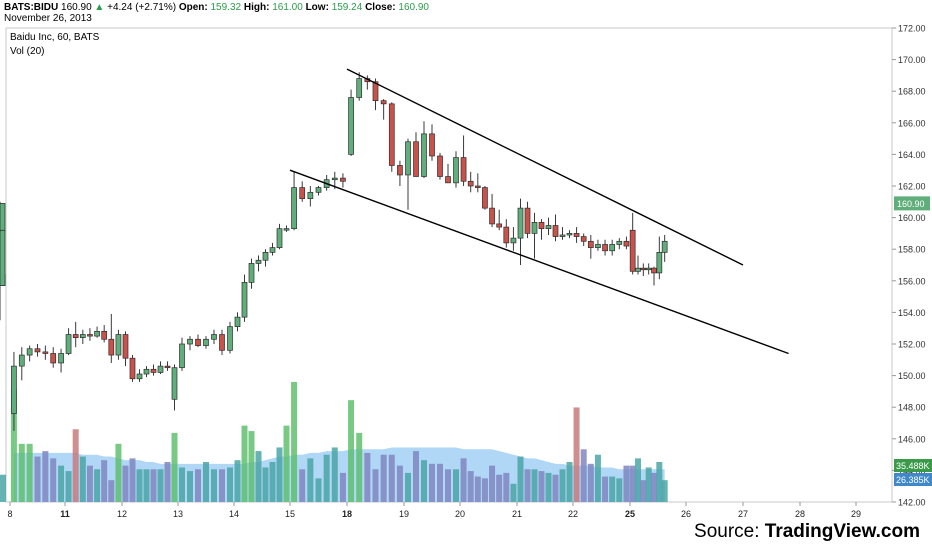 Image resolution: width=932 pixels, height=550 pixels. What do you see at coordinates (912, 503) in the screenshot?
I see `price-tick-label: 142.00` at bounding box center [912, 503].